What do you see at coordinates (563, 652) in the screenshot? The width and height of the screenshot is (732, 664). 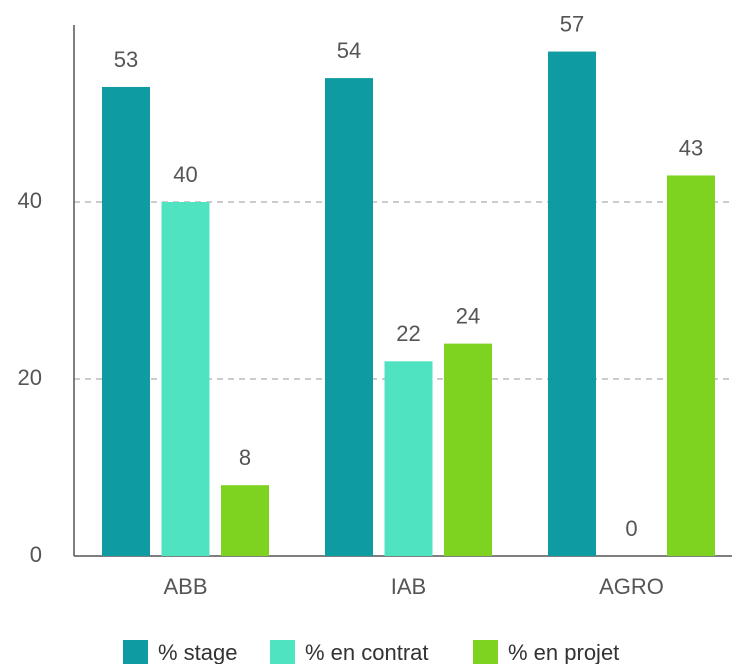 I see `legend-label: % en projet` at bounding box center [563, 652].